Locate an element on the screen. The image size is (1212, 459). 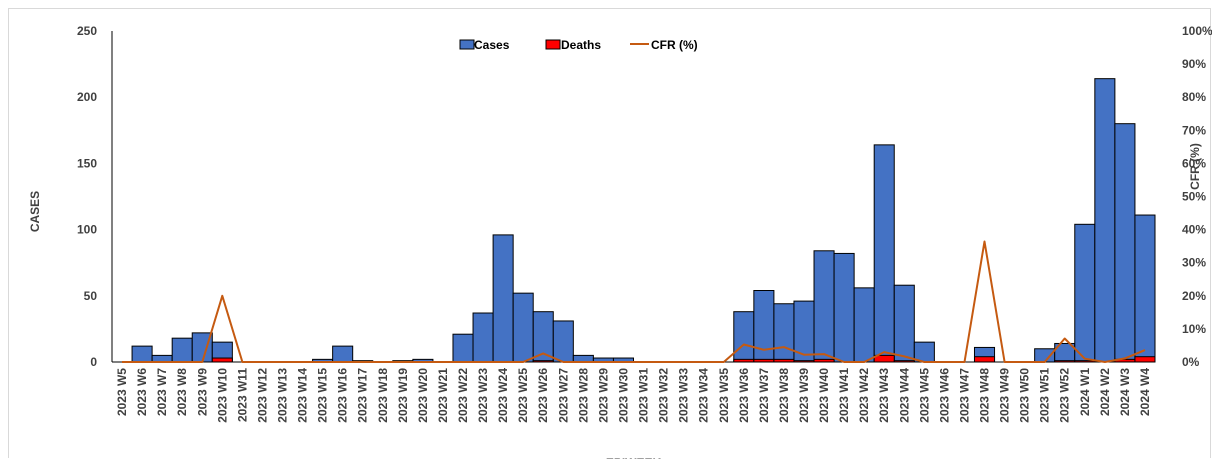
y2-tick-label: 50% is located at coordinates (1194, 197).